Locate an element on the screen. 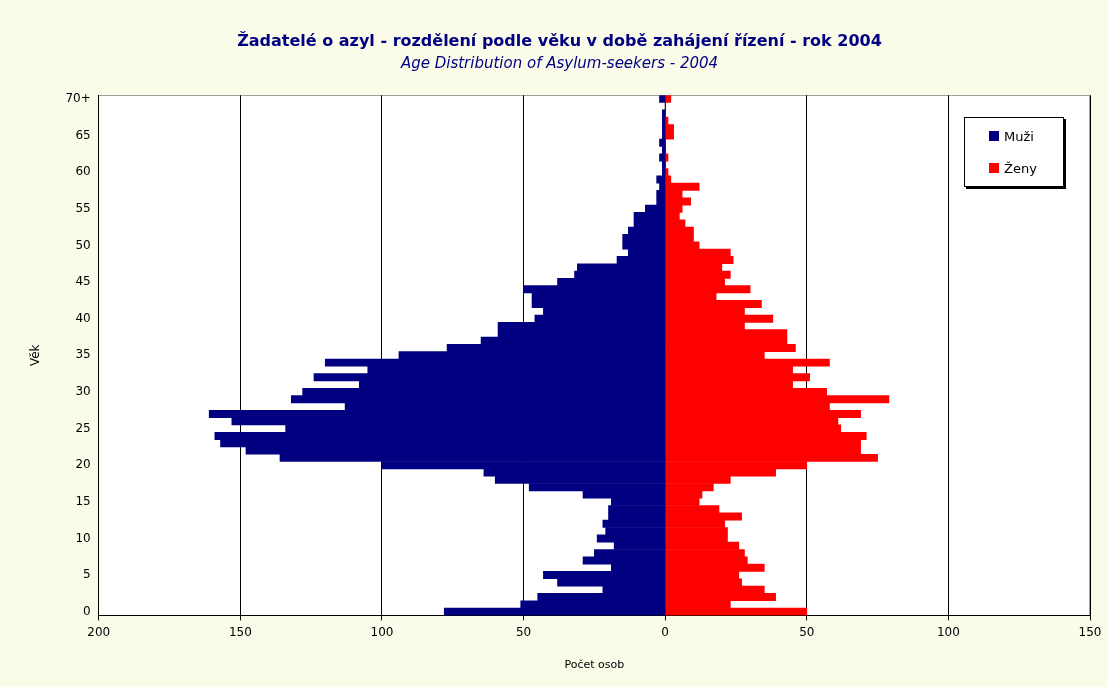  y-axis-title: Věk is located at coordinates (35, 355).